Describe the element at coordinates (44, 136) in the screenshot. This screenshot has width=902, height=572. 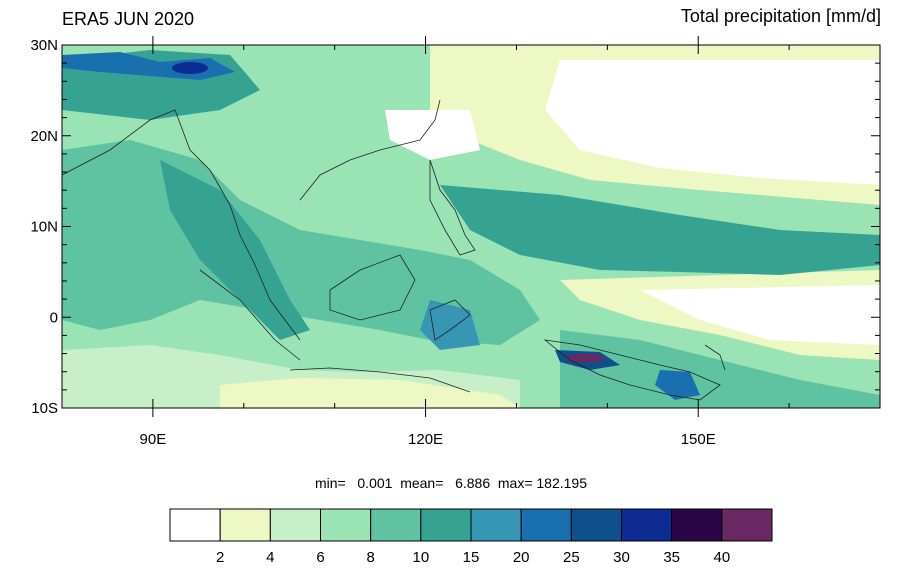
I see `lat-label: 20N` at that location.